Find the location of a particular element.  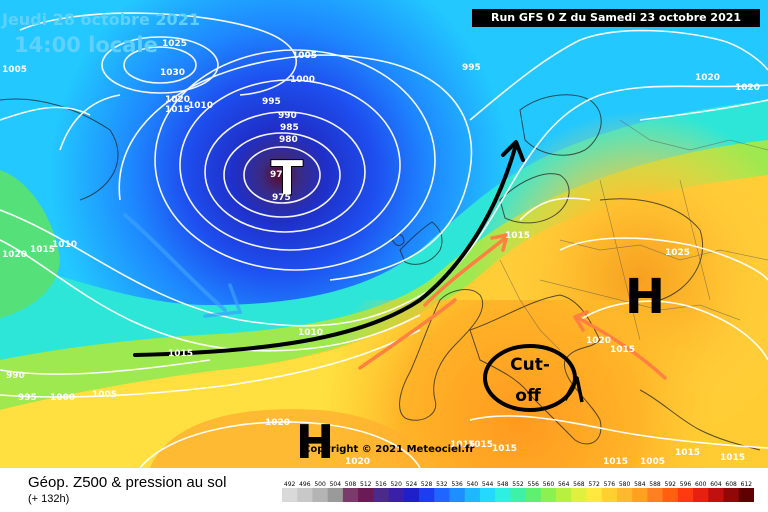

legend-tick-label: 508 is located at coordinates (351, 484).